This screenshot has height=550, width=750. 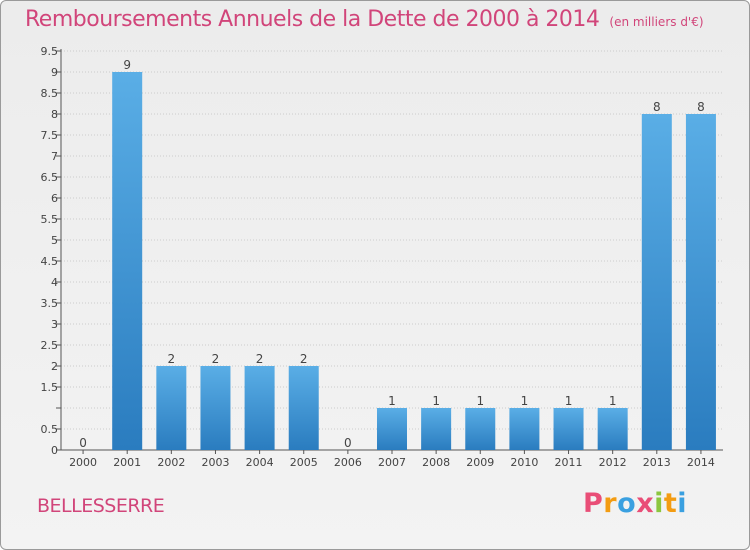 I want to click on y-tick-label: 7.5, so click(x=50, y=135).